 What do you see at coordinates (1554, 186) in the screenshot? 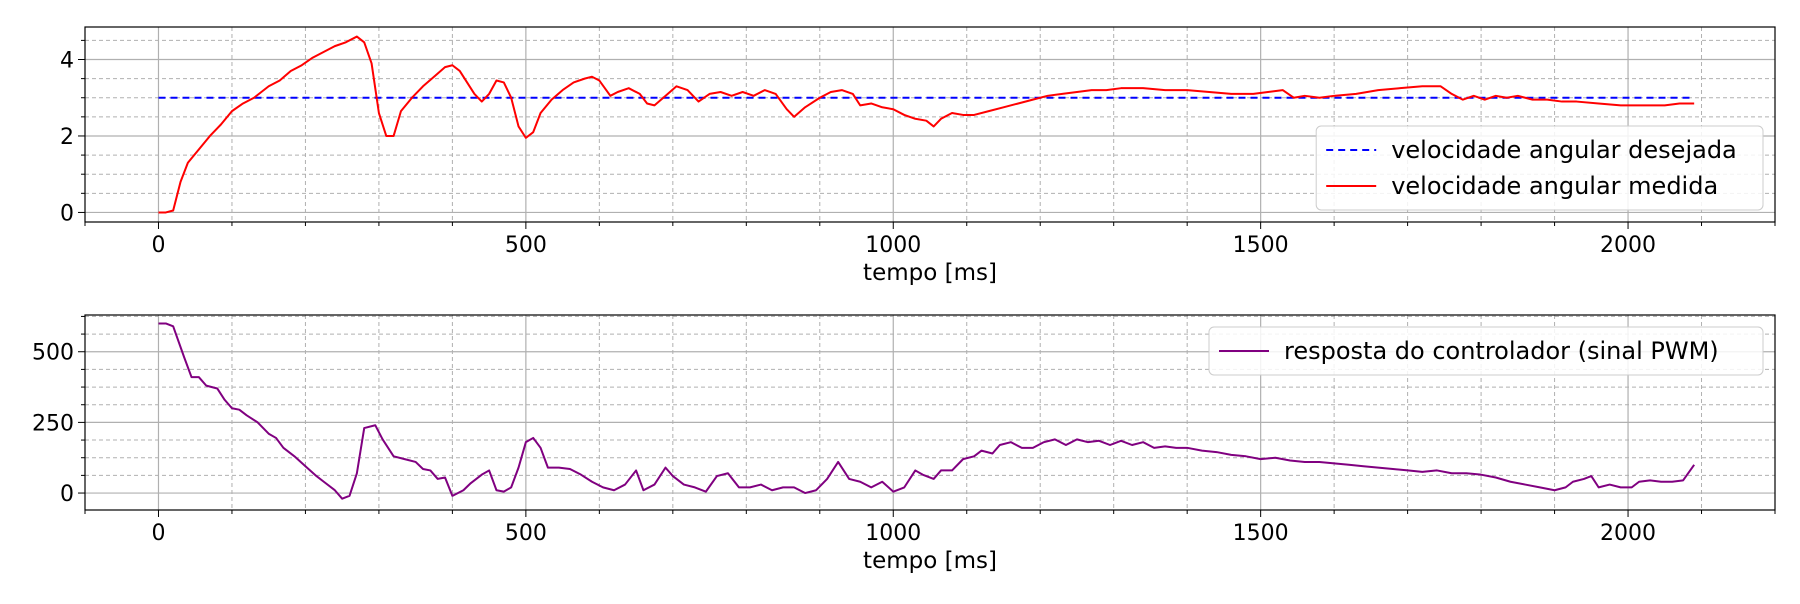
I see `legend-label-1: velocidade angular medida` at bounding box center [1554, 186].